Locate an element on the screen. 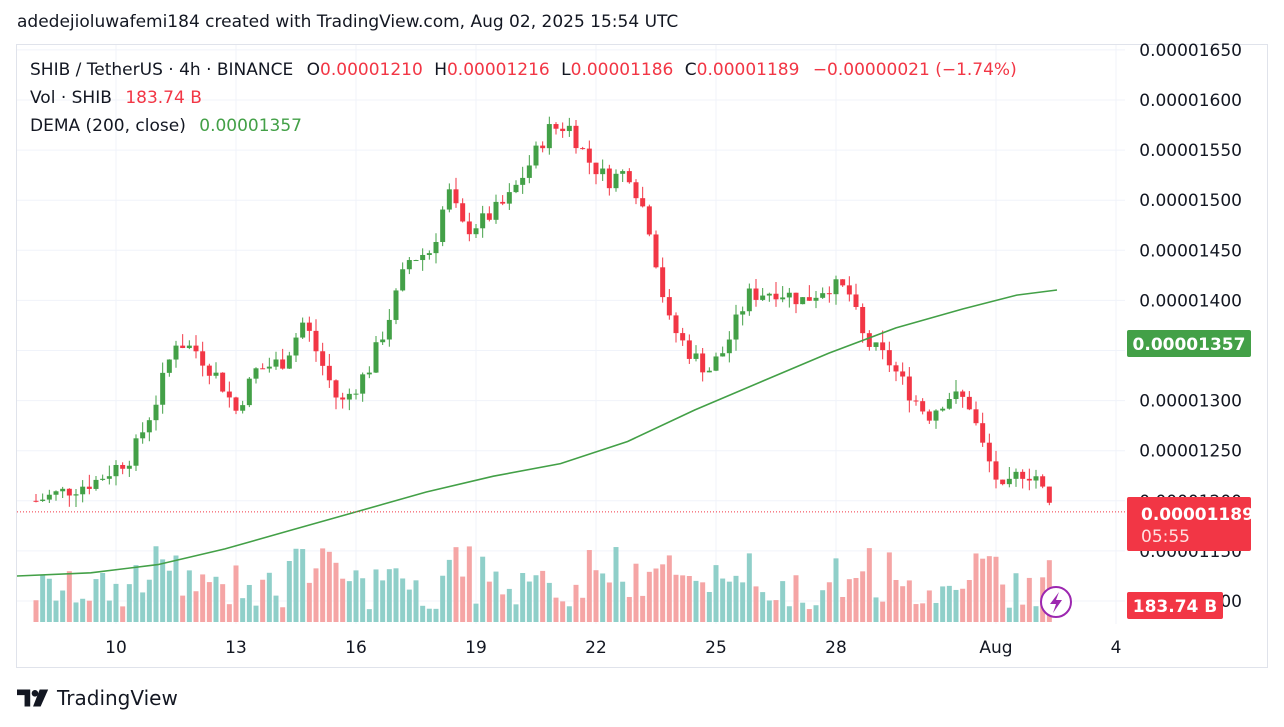 This screenshot has height=727, width=1284. y-tick-label: 0.00001550 is located at coordinates (1190, 151).